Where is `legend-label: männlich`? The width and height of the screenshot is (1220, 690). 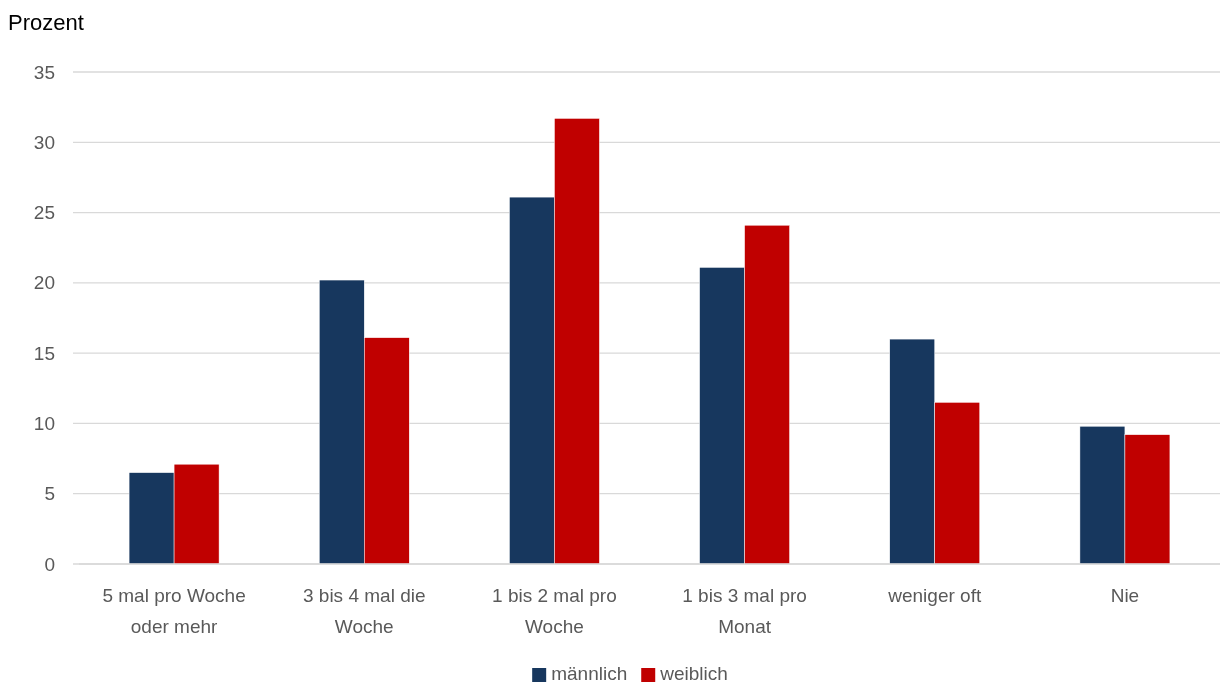 legend-label: männlich is located at coordinates (589, 673).